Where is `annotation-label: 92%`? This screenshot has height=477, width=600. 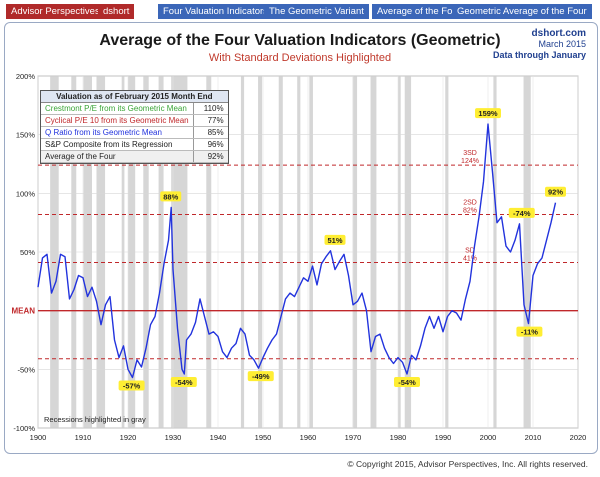 annotation-label: 92% is located at coordinates (555, 192).